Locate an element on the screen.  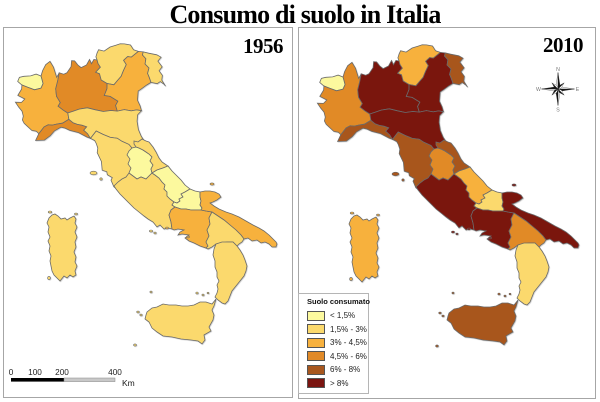
svg-text: N is located at coordinates (558, 70).